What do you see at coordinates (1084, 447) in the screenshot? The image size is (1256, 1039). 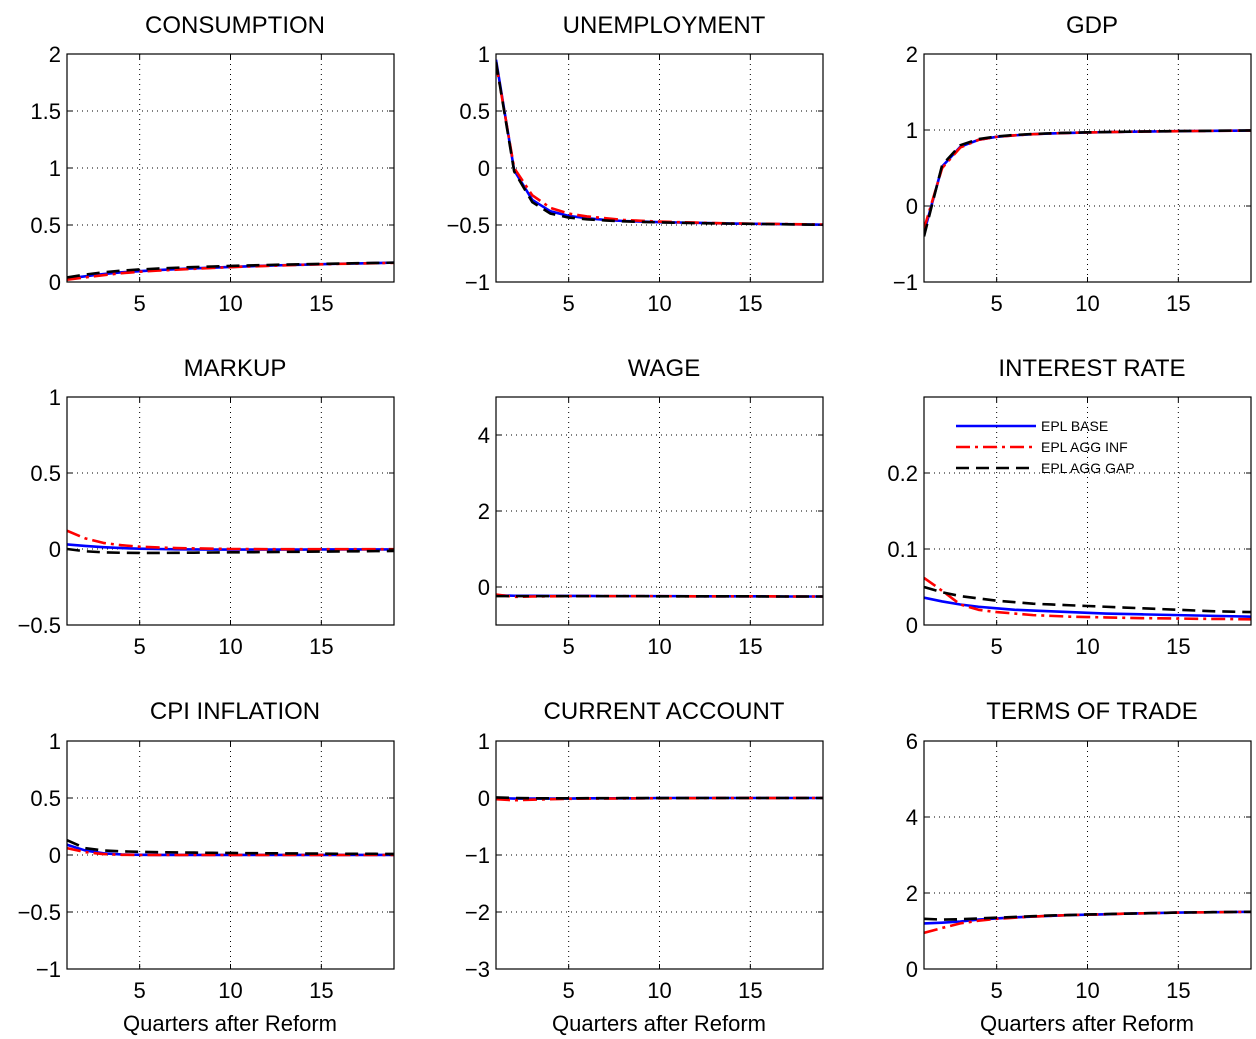 I see `legend-label: EPL AGG INF` at bounding box center [1084, 447].